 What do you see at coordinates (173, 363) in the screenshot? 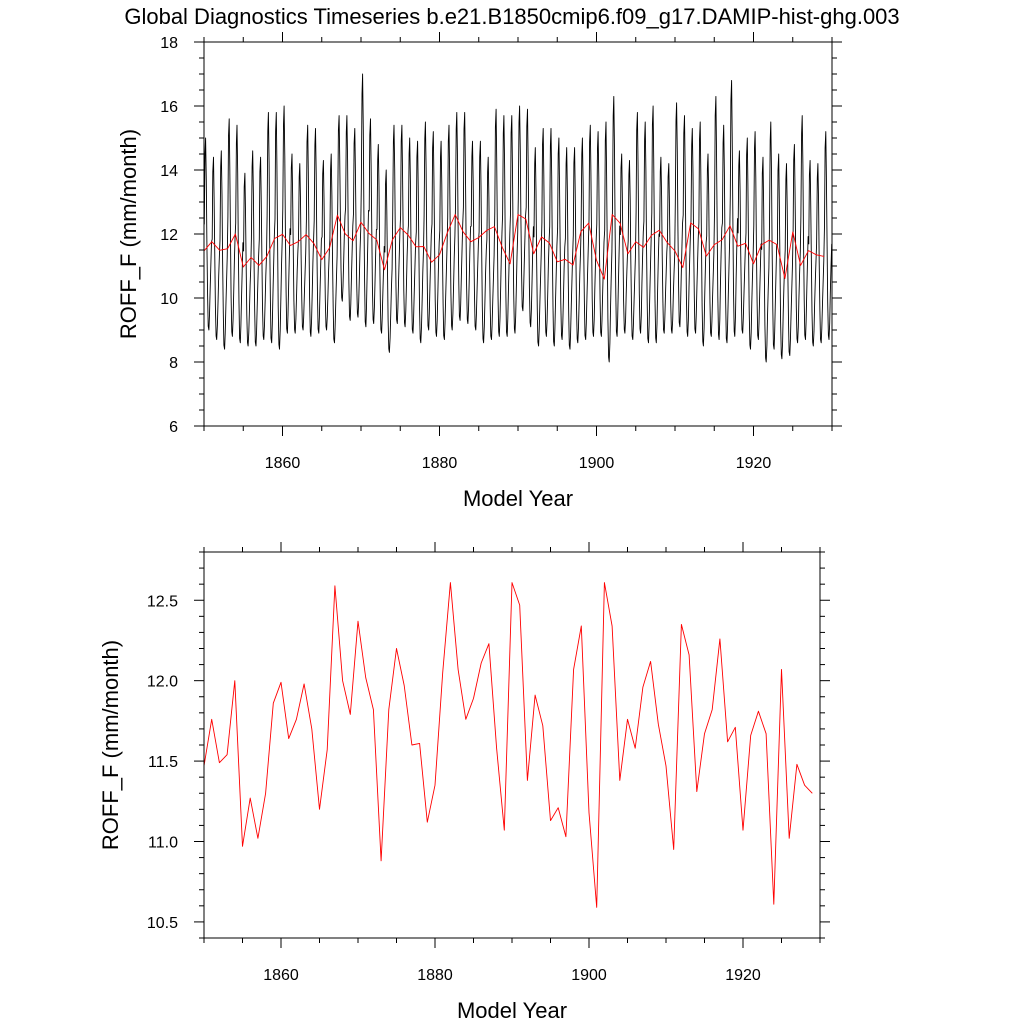
I see `y-tick-label: 8` at bounding box center [173, 363].